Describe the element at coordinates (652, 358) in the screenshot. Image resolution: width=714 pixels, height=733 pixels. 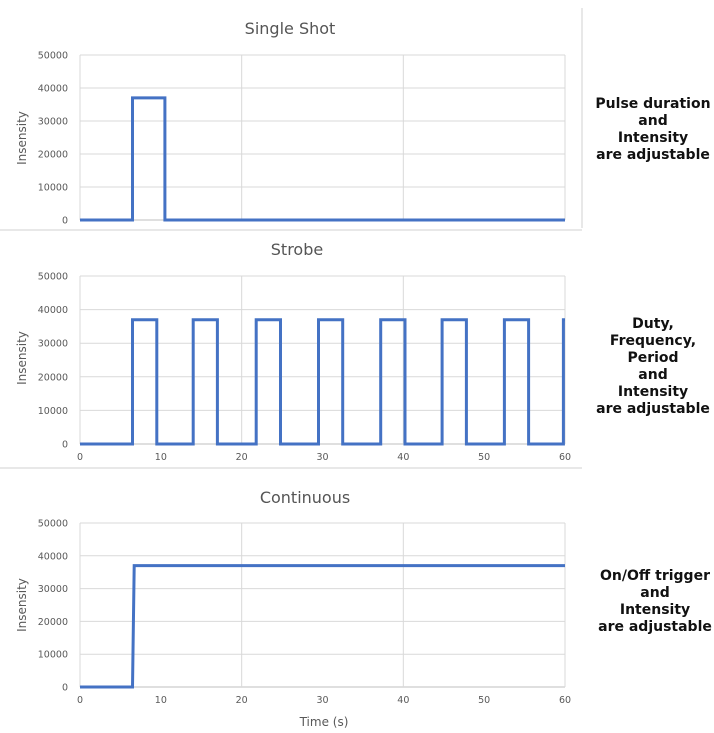
I see `note-line: Period` at that location.